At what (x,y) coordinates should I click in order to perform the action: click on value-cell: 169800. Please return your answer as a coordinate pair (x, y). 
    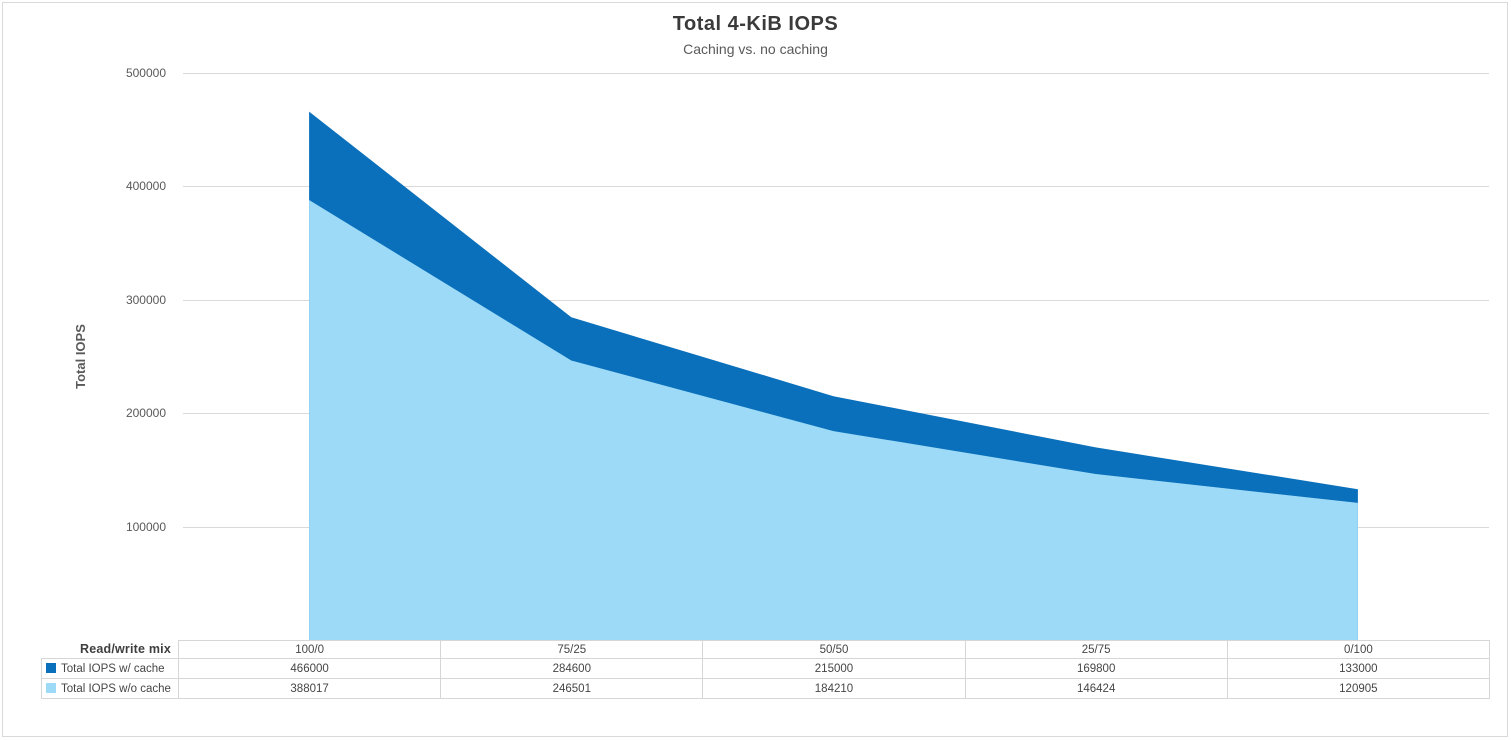
    Looking at the image, I should click on (1096, 668).